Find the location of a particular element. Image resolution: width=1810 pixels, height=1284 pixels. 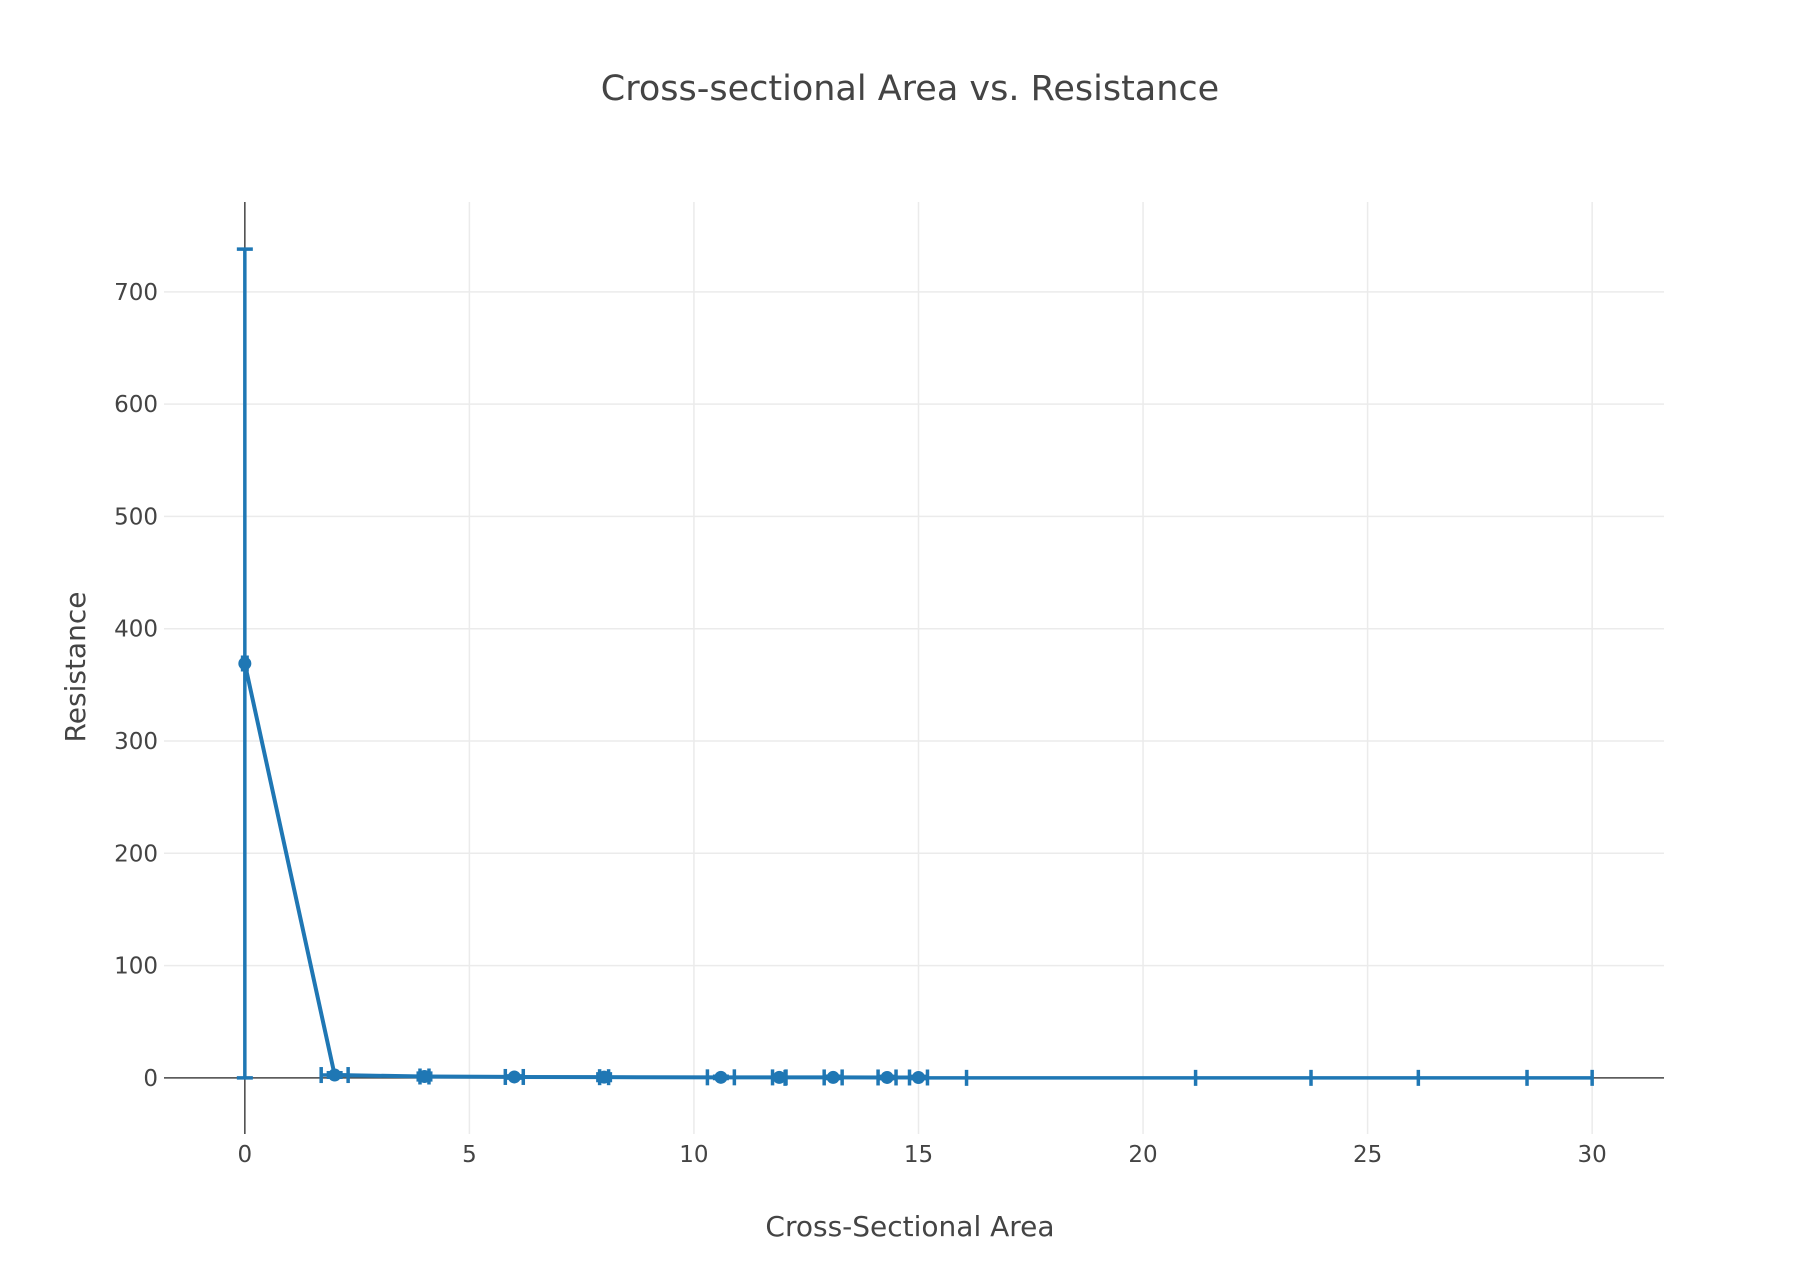

x-tick-label: 10 is located at coordinates (693, 1155).